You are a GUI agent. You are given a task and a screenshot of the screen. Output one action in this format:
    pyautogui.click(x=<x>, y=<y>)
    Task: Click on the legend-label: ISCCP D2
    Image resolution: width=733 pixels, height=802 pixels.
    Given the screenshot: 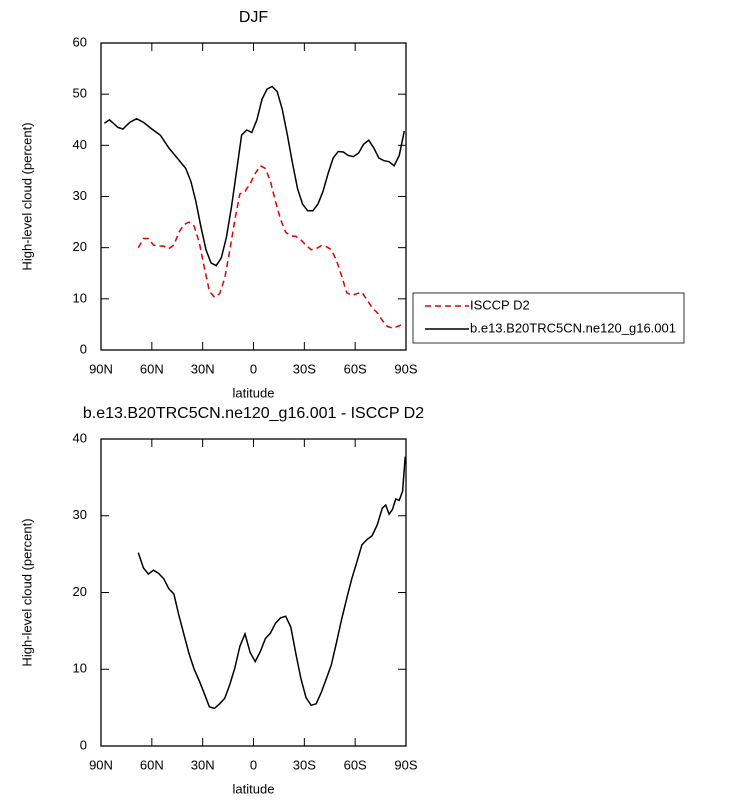 What is the action you would take?
    pyautogui.click(x=500, y=304)
    